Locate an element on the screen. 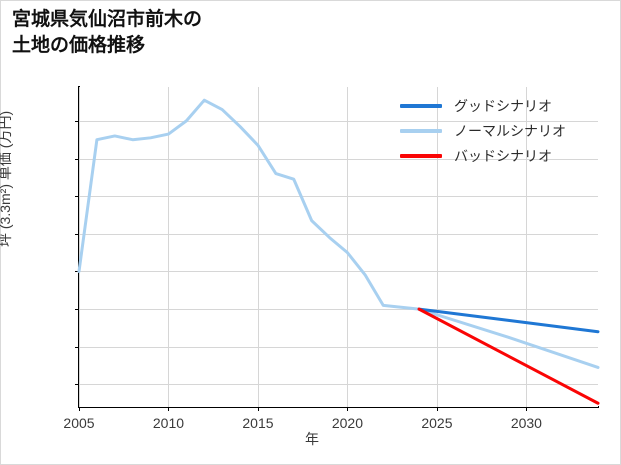  x-tick-label: 2010 is located at coordinates (168, 423).